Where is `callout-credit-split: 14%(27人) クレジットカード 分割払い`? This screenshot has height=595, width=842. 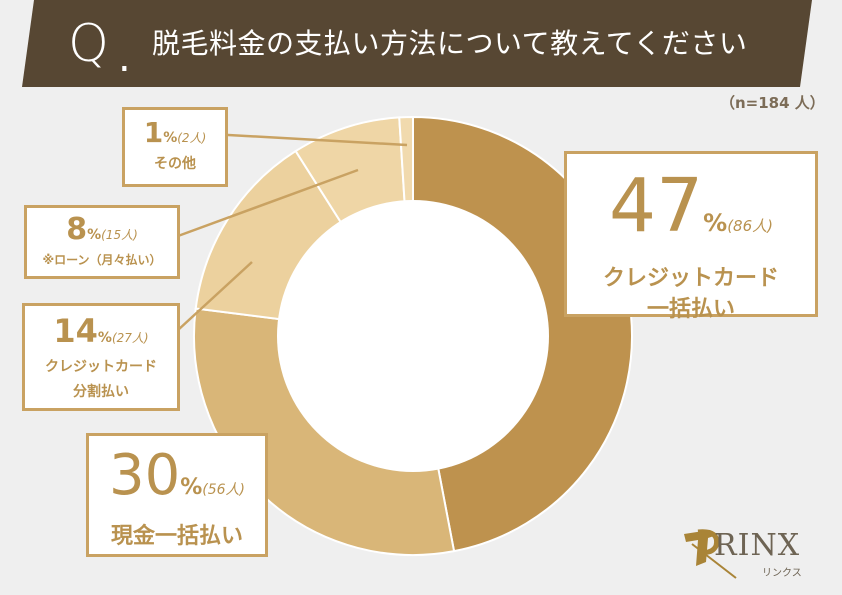 callout-credit-split: 14%(27人) クレジットカード 分割払い is located at coordinates (101, 357).